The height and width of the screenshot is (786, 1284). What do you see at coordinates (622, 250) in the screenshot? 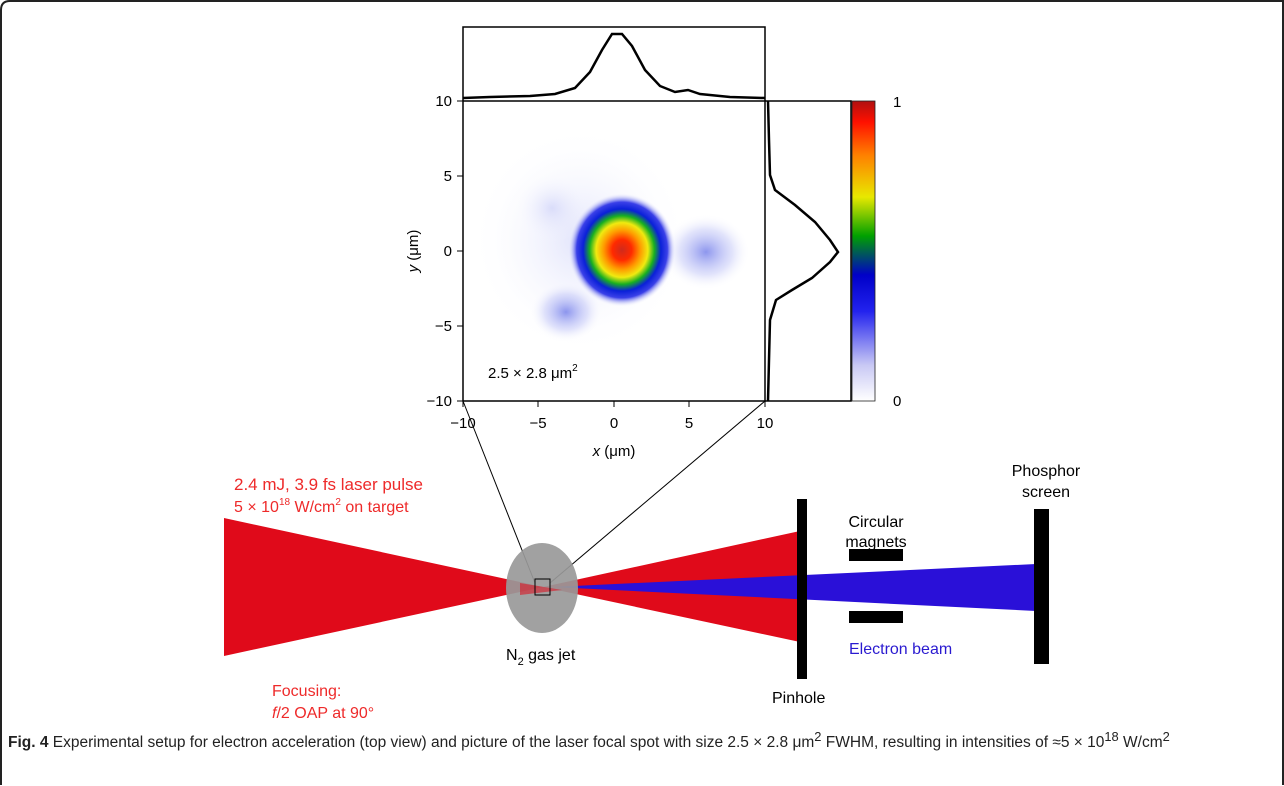
I see `focal-spot` at bounding box center [622, 250].